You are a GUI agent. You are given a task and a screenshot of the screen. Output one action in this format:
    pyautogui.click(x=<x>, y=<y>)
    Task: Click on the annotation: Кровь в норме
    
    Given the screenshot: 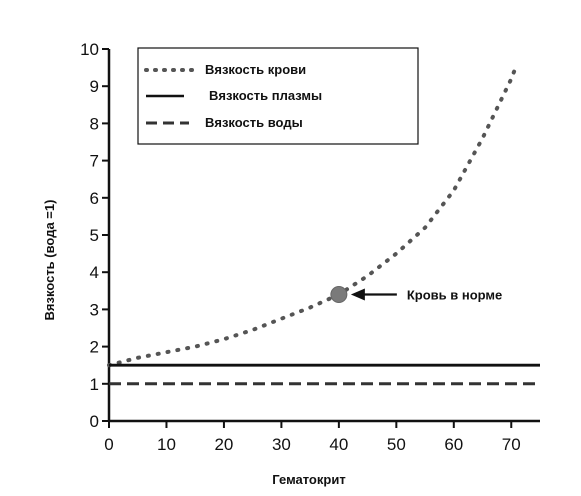 What is the action you would take?
    pyautogui.click(x=426, y=295)
    